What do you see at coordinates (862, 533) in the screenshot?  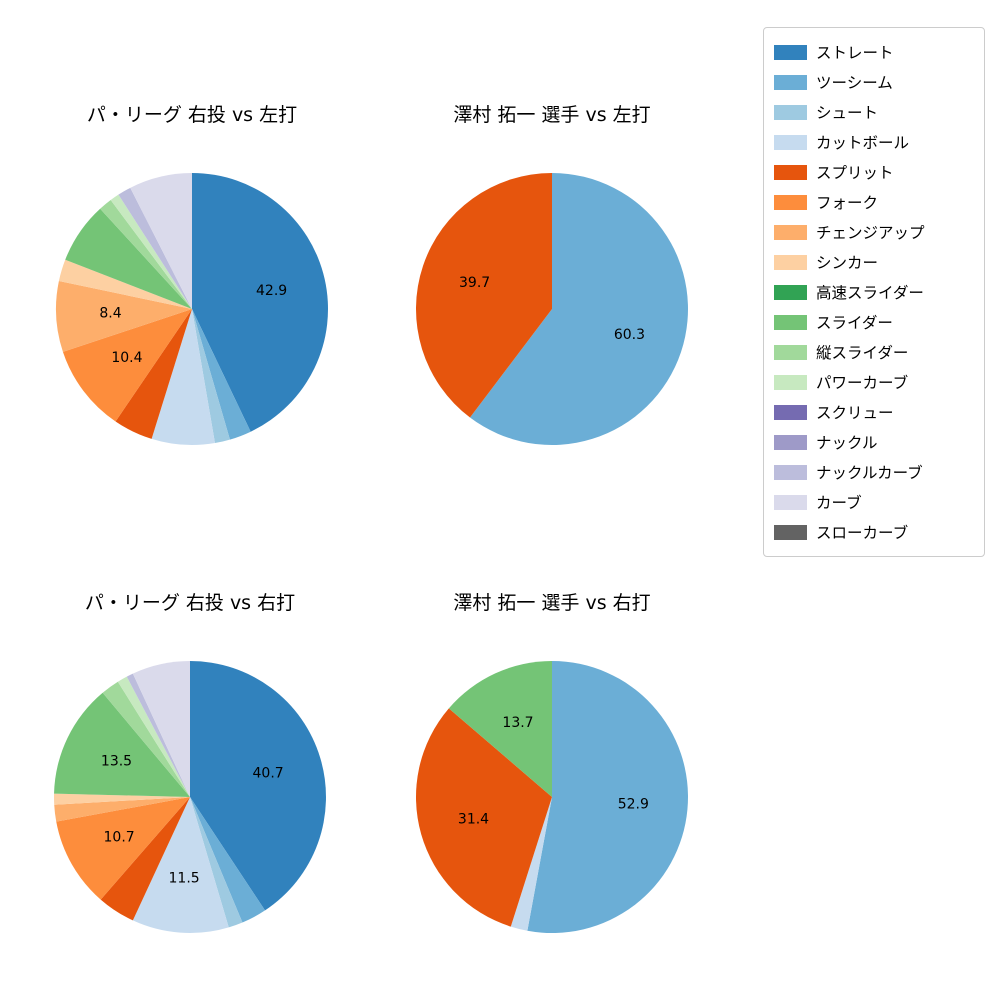 I see `legend-item-label: スローカーブ` at bounding box center [862, 533].